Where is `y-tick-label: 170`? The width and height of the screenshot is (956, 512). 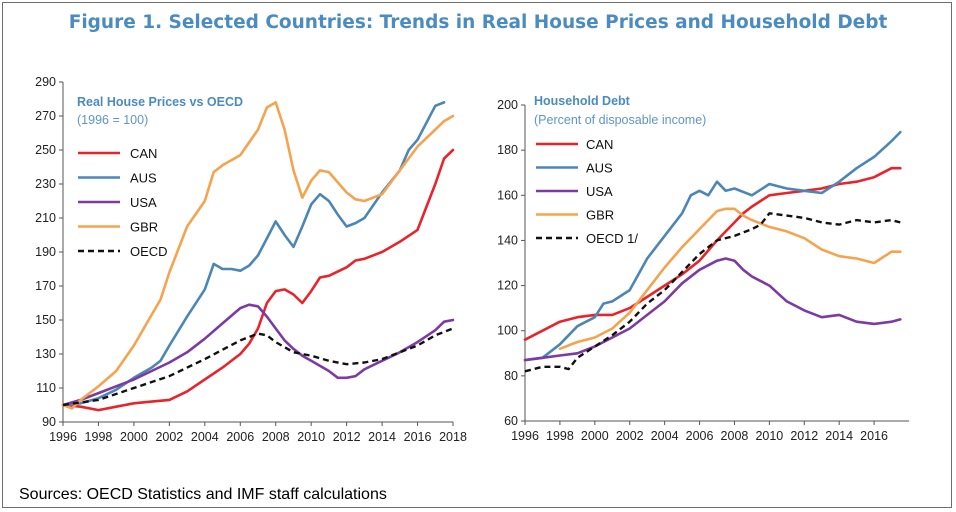 y-tick-label: 170 is located at coordinates (45, 286).